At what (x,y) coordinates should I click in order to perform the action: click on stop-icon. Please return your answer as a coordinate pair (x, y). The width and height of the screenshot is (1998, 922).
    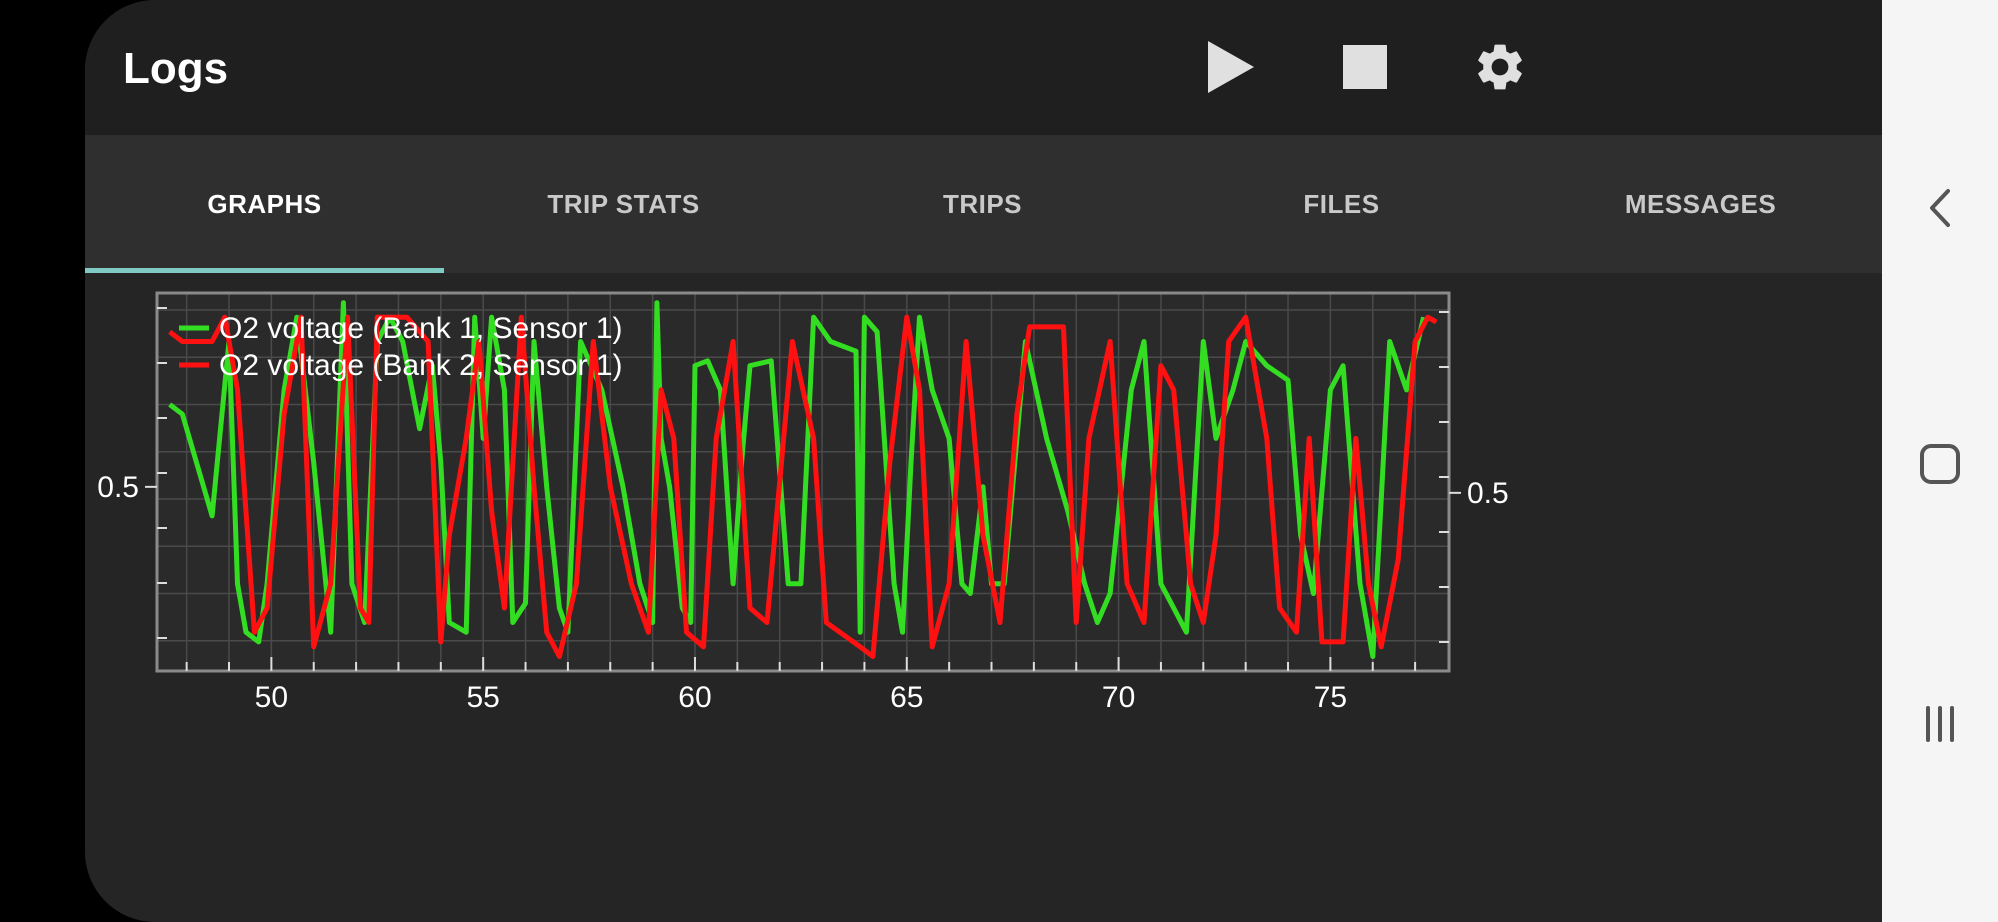
    Looking at the image, I should click on (1365, 67).